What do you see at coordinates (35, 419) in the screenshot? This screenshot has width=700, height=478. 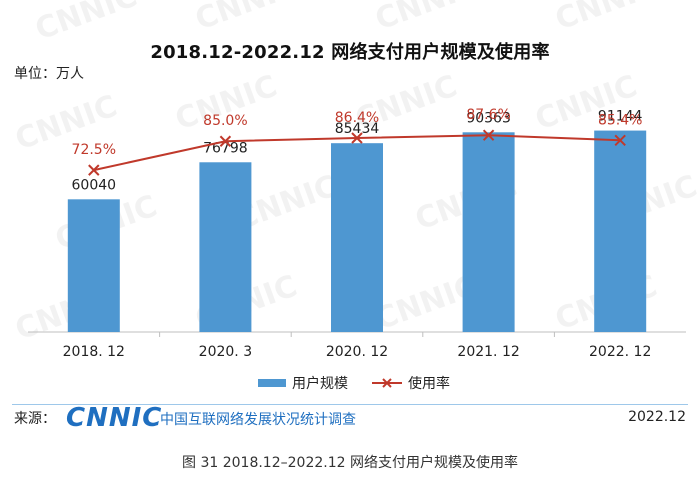 I see `source-label: 来源：` at bounding box center [35, 419].